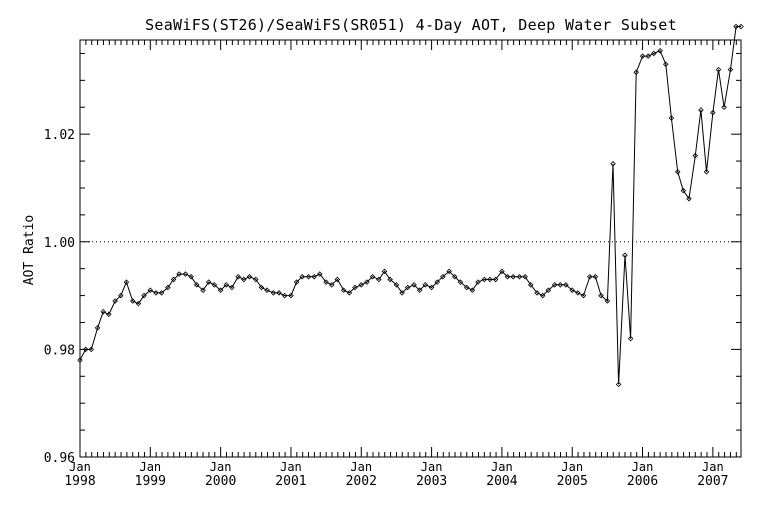  I want to click on y-tick-label: 0.96, so click(59, 458).